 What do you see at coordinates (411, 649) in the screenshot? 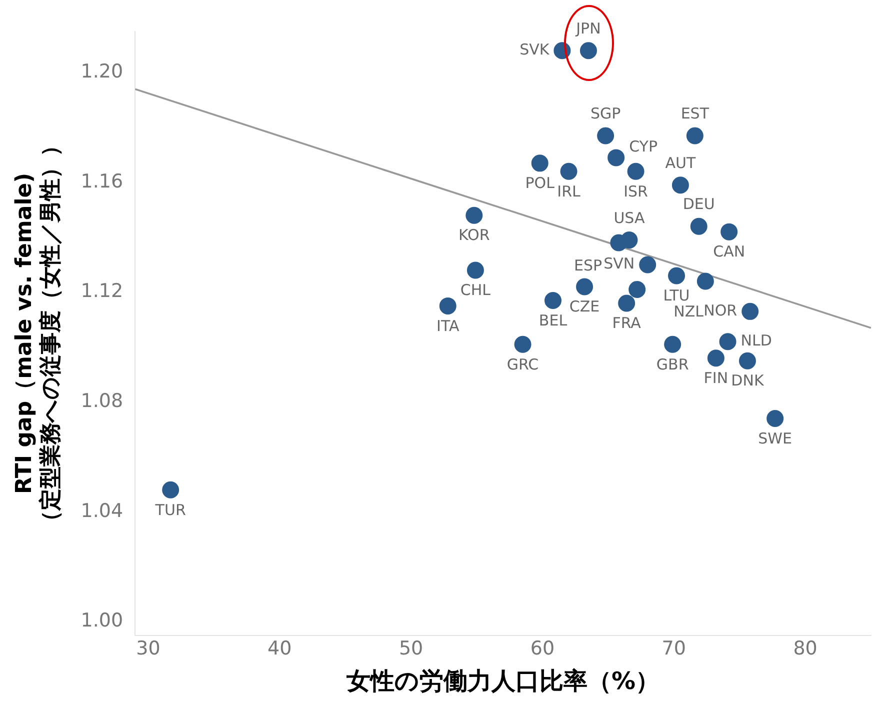
I see `x-tick-label: 50` at bounding box center [411, 649].